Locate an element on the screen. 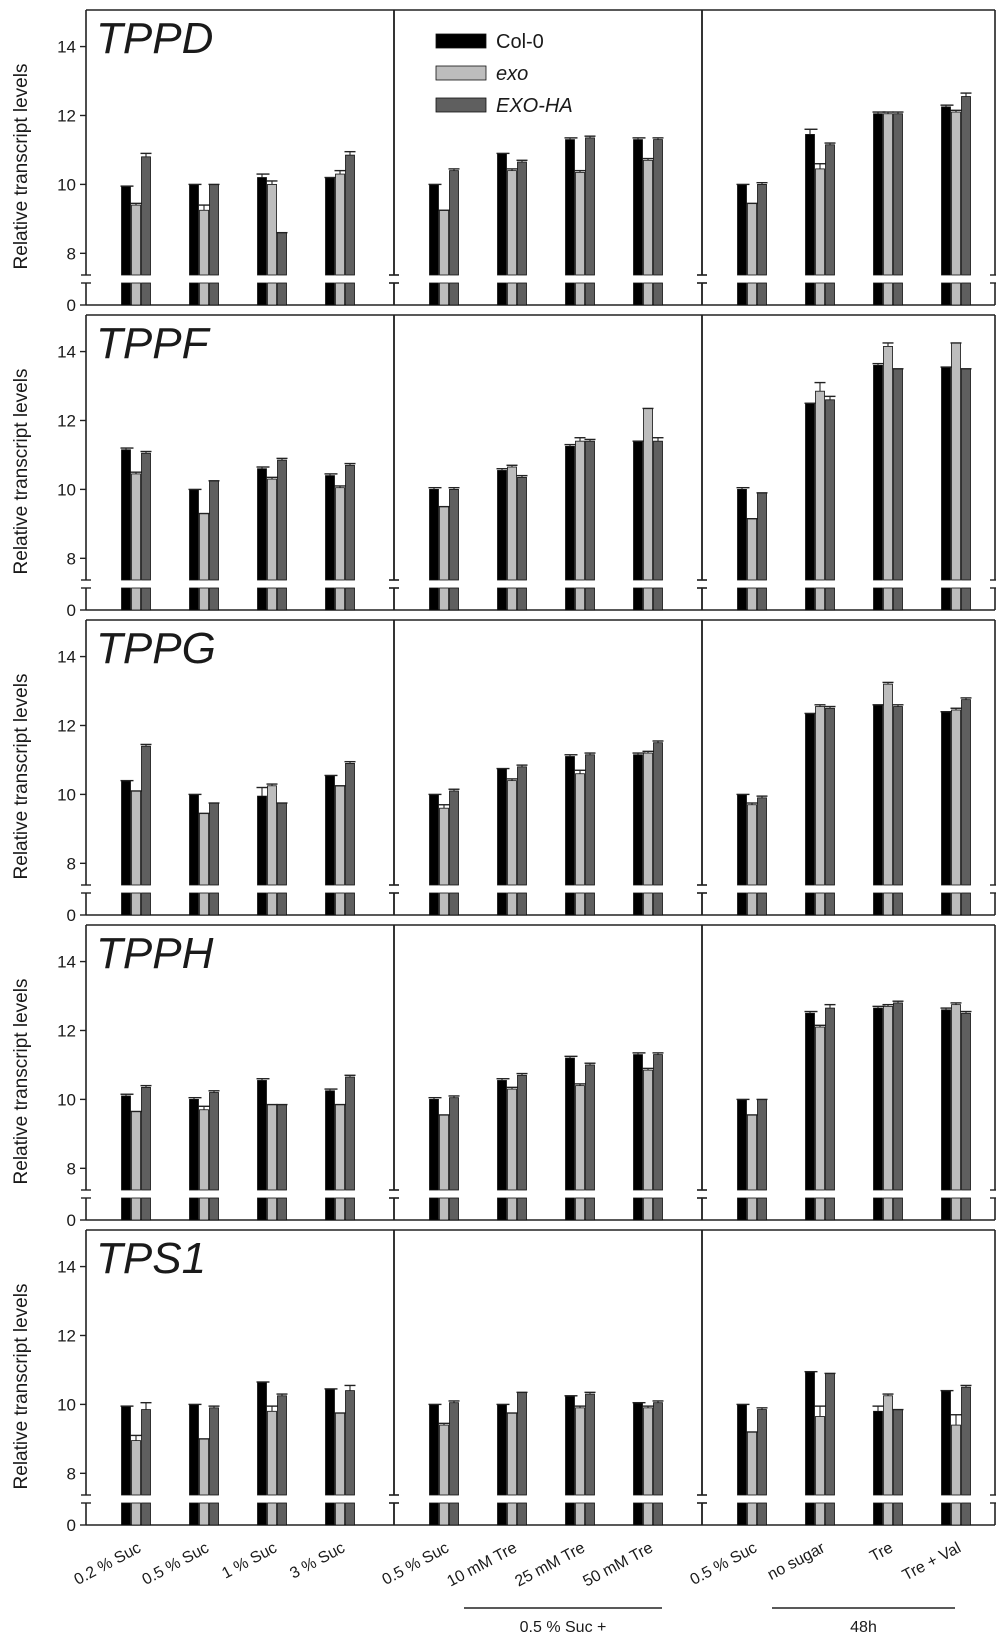 This screenshot has height=1649, width=996. y-tick-label: 0 is located at coordinates (71, 1525).